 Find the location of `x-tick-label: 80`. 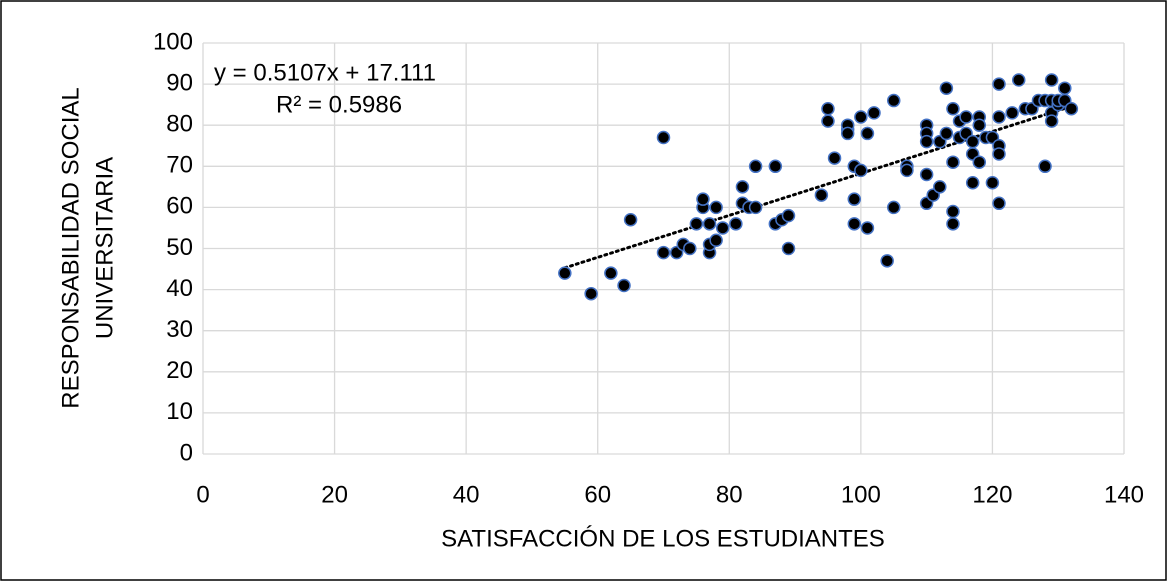

x-tick-label: 80 is located at coordinates (729, 494).